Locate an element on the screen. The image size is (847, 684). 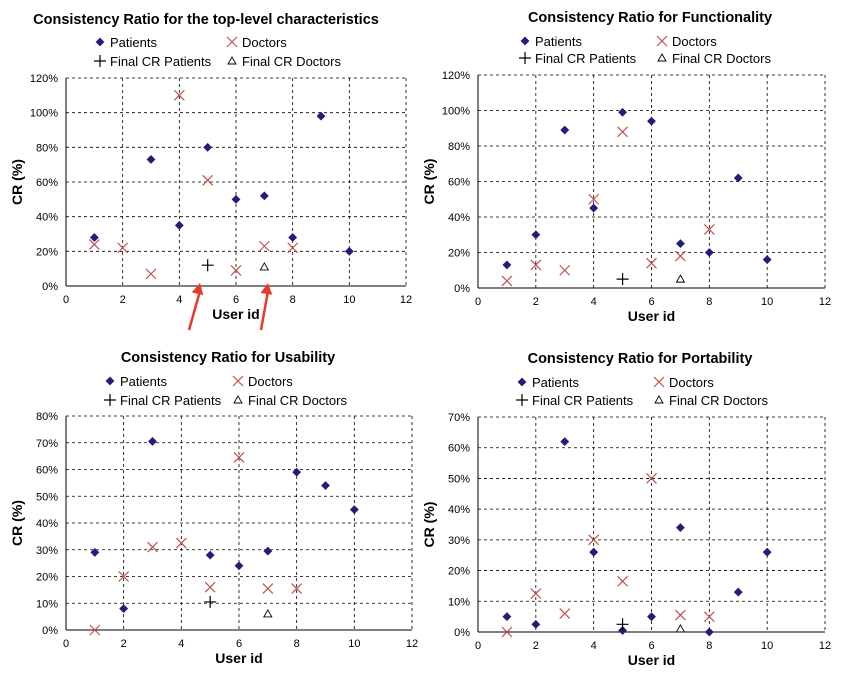
legend-patients: Patients is located at coordinates (551, 41).